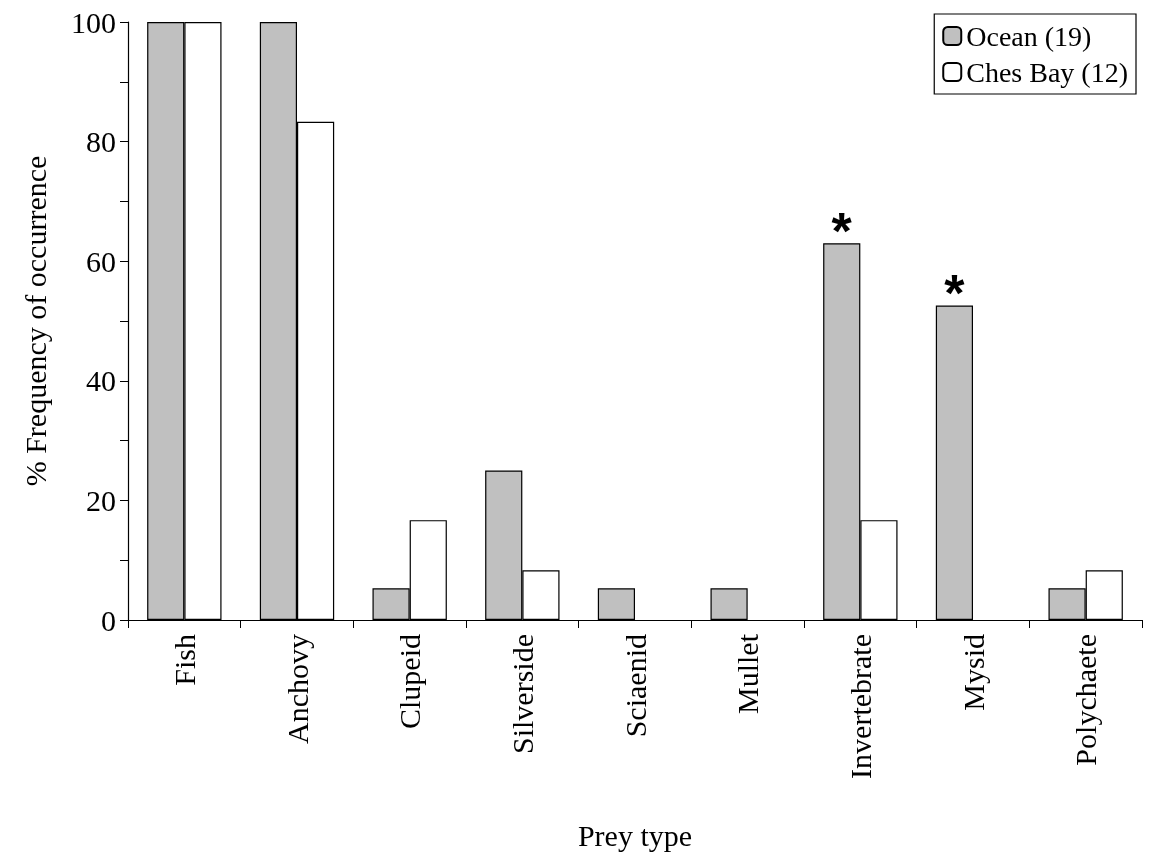 Image resolution: width=1150 pixels, height=859 pixels. I want to click on y-tick-label: 40, so click(101, 381).